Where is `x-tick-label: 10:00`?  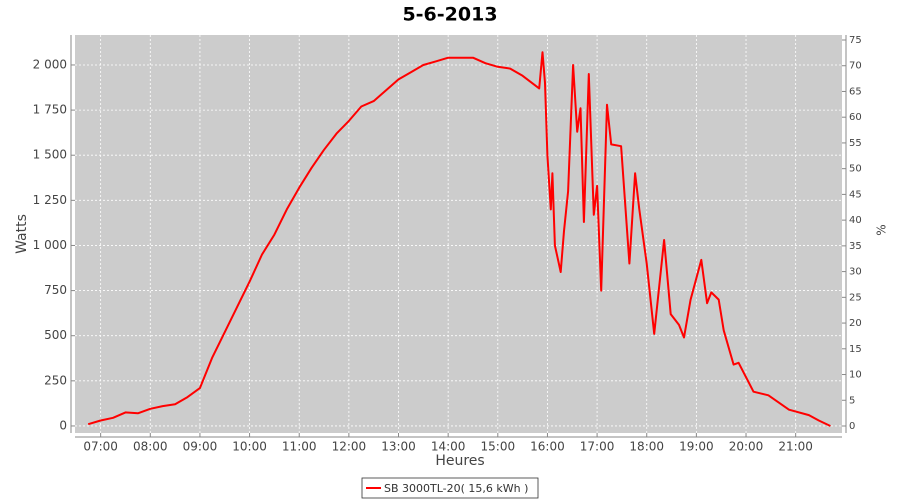
x-tick-label: 10:00 is located at coordinates (249, 447).